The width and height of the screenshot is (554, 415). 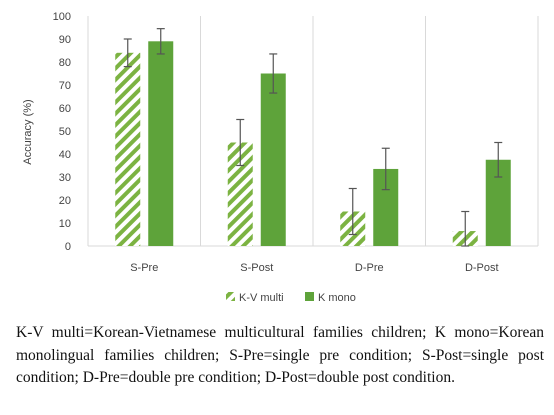 What do you see at coordinates (337, 298) in the screenshot?
I see `legend-label: K mono` at bounding box center [337, 298].